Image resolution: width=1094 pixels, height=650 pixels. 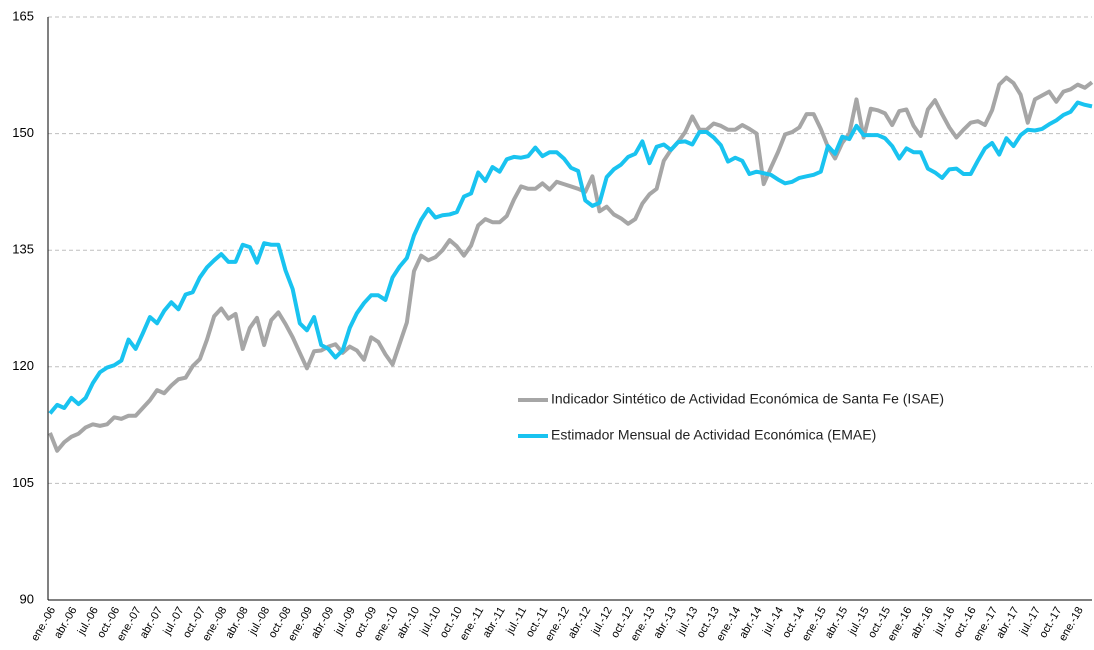 I want to click on y-tick-label: 135, so click(x=23, y=249).